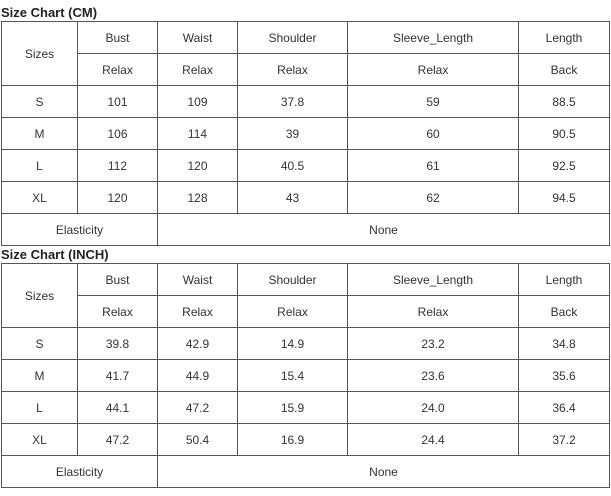  I want to click on table-cell: 101, so click(117, 101).